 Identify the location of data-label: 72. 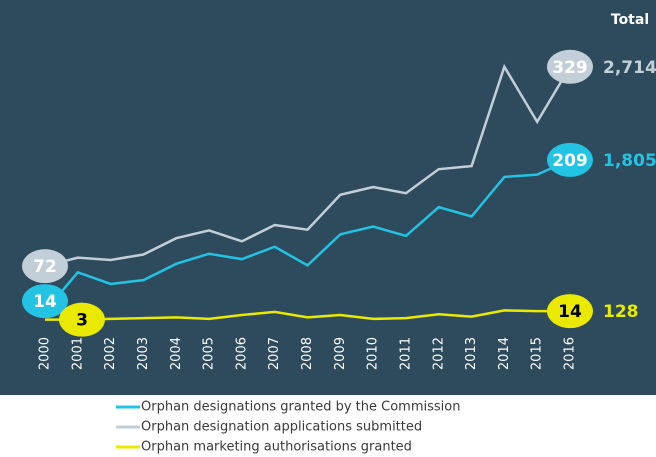
(45, 267).